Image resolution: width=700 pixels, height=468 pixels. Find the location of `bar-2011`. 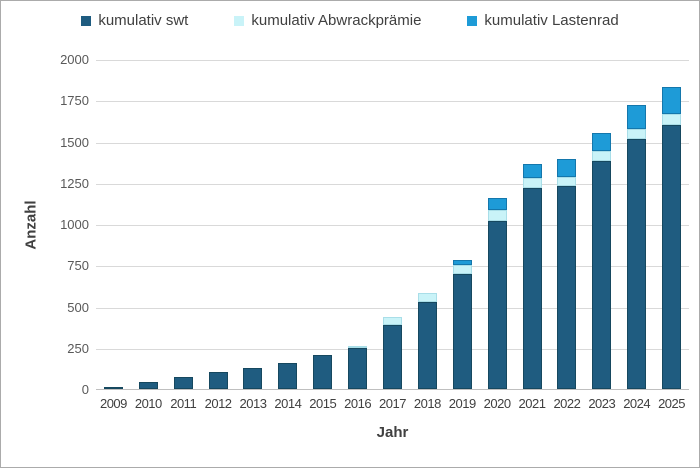

bar-2011 is located at coordinates (183, 383).